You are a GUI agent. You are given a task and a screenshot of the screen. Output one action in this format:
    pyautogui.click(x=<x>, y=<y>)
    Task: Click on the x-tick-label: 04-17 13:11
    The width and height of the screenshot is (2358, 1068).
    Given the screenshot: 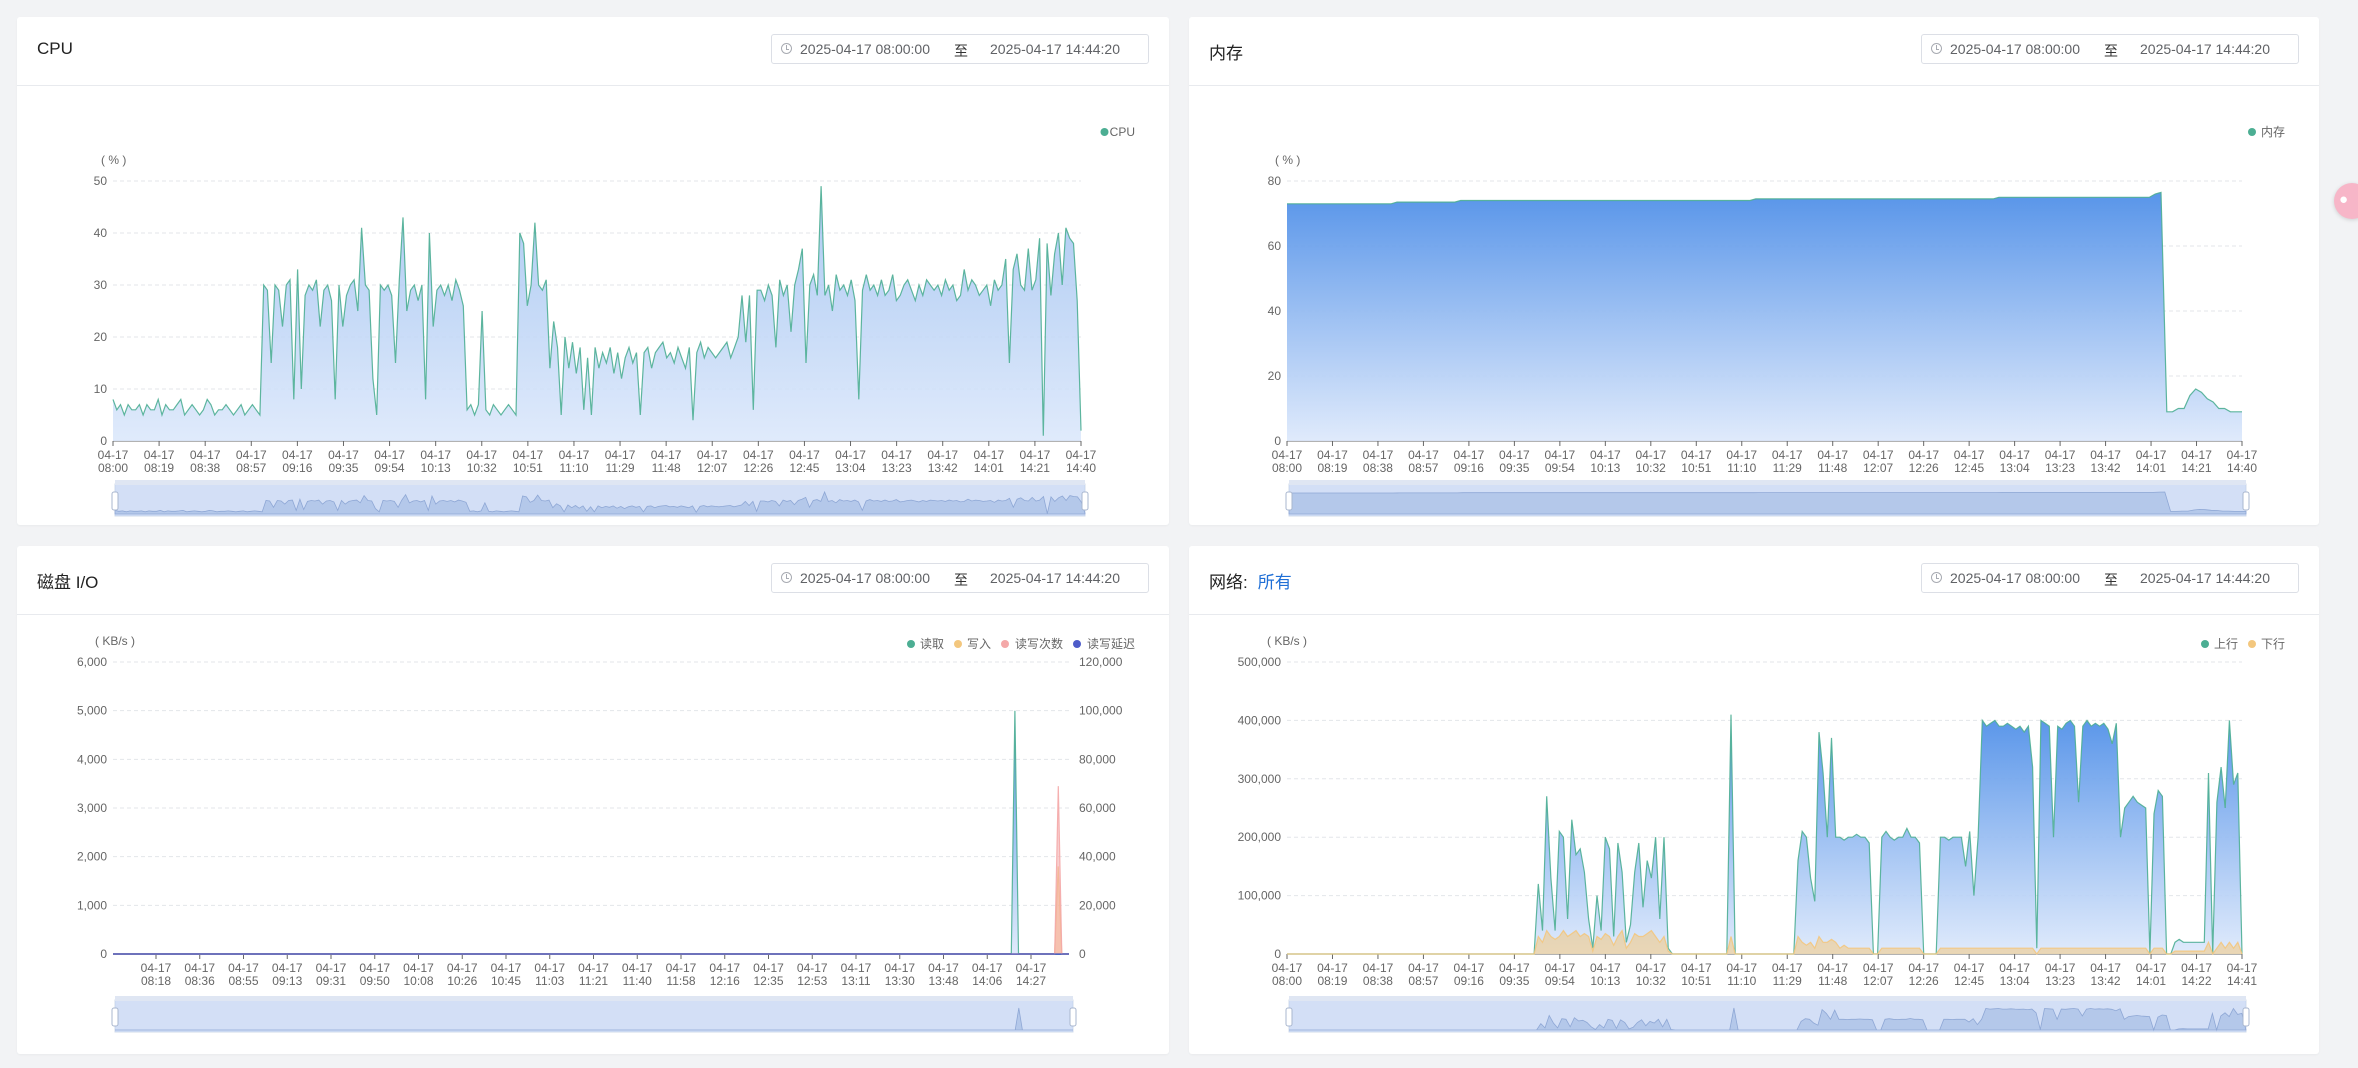 What is the action you would take?
    pyautogui.click(x=856, y=974)
    